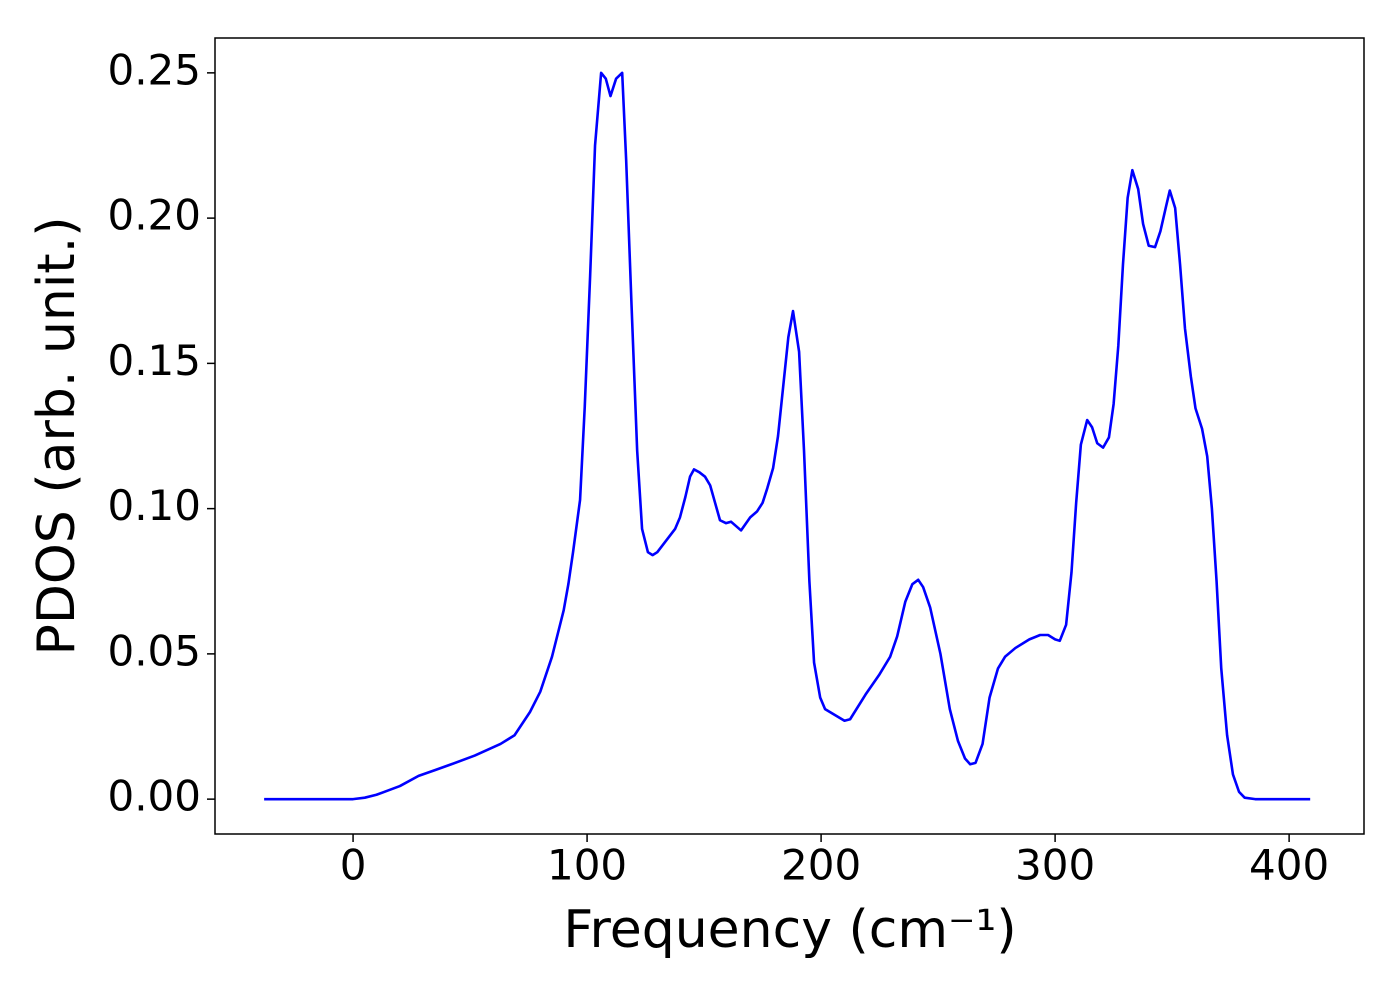  What do you see at coordinates (154, 360) in the screenshot?
I see `y-tick-label: 0.15` at bounding box center [154, 360].